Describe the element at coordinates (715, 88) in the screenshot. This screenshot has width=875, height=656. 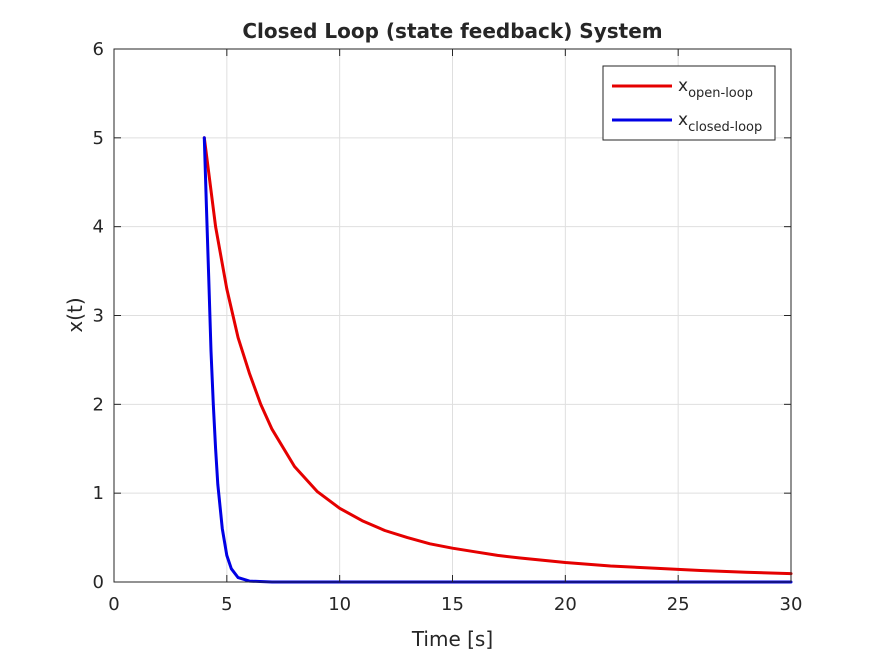
I see `legend-label-open-loop: xopen-loop` at that location.